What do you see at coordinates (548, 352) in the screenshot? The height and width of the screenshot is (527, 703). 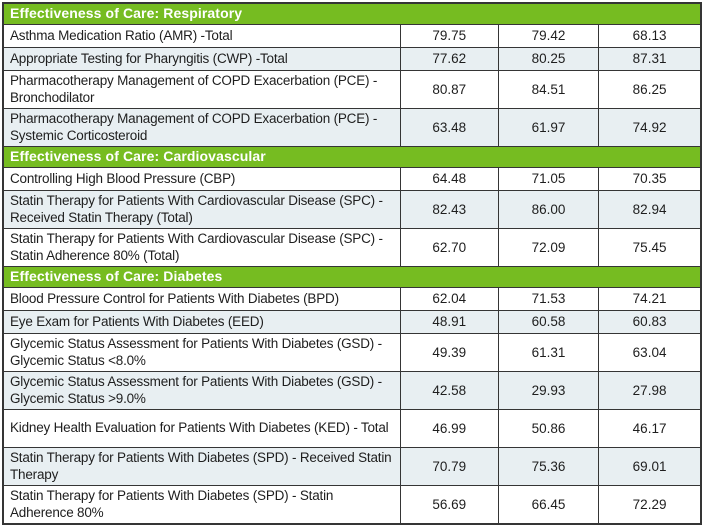 I see `value-cell-2: 61.31` at bounding box center [548, 352].